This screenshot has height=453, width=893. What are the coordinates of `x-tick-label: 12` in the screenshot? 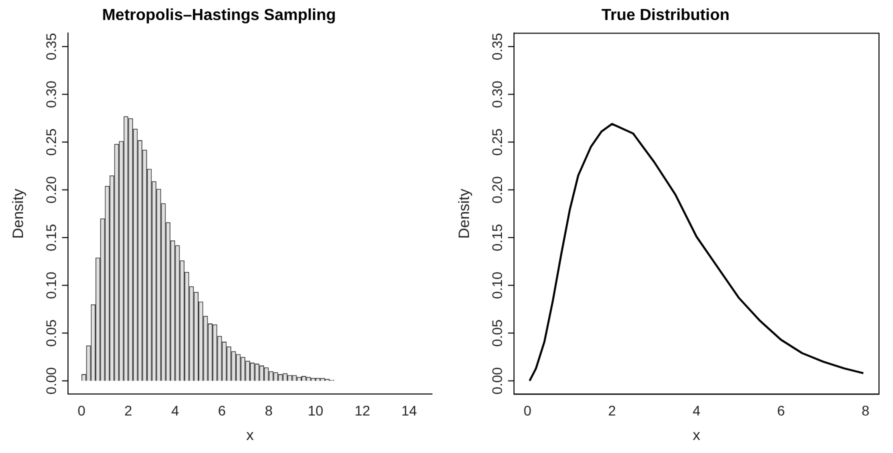 It's located at (362, 410).